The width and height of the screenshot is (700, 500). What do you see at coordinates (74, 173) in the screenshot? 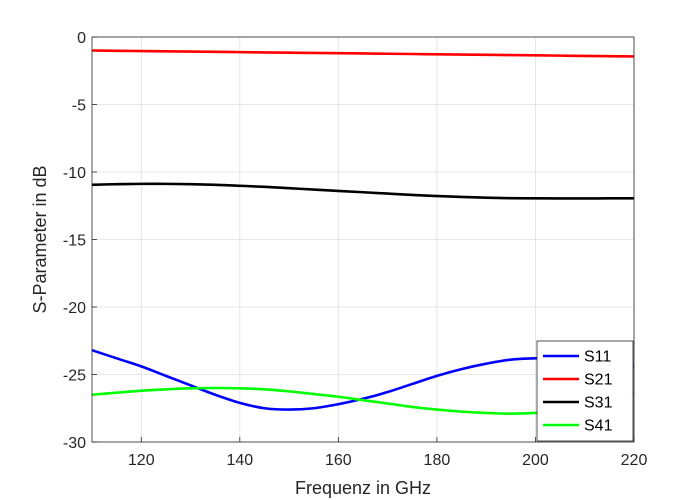
I see `y-tick-label: -10` at bounding box center [74, 173].